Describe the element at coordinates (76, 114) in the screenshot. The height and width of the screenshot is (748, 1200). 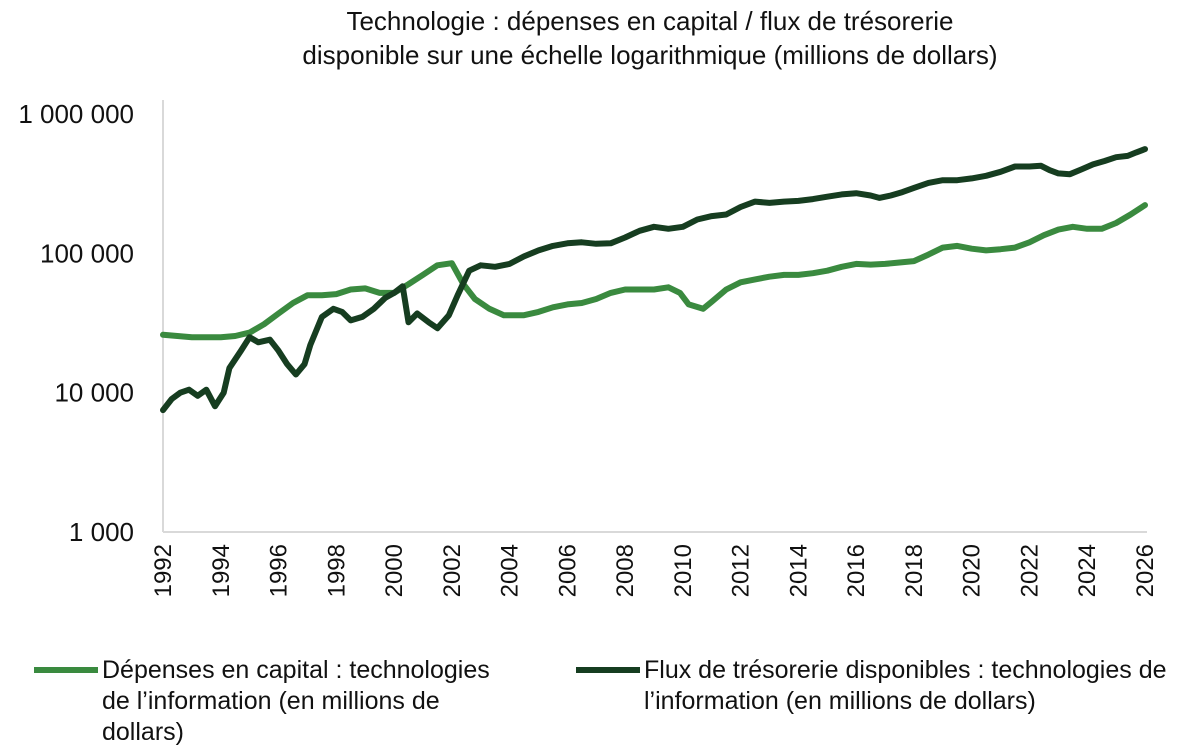
I see `y-tick-label-3: 1 000 000` at that location.